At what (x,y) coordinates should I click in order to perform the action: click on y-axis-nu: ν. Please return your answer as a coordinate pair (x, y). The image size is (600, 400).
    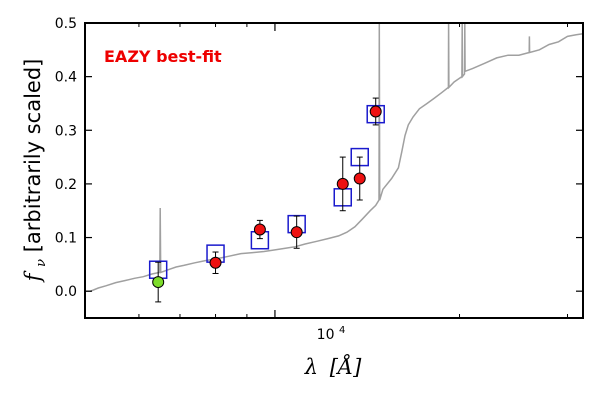
    Looking at the image, I should click on (41, 263).